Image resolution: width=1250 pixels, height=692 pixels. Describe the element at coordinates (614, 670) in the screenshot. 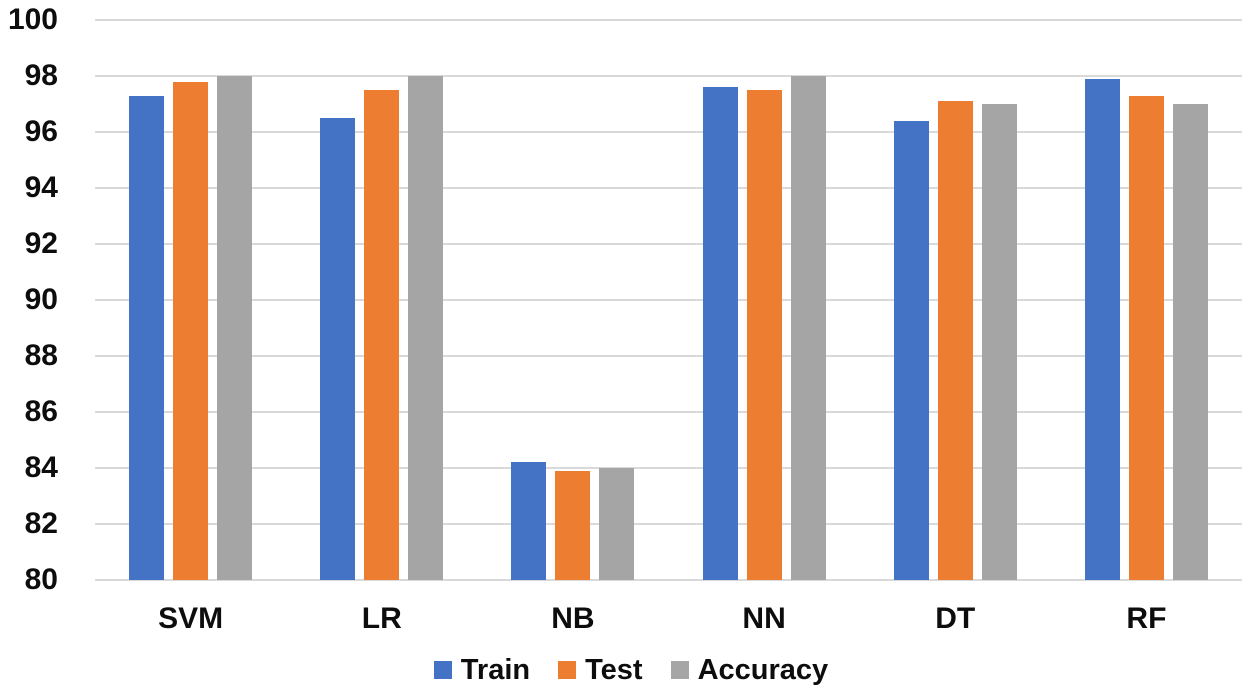

I see `legend-label-test: Test` at that location.